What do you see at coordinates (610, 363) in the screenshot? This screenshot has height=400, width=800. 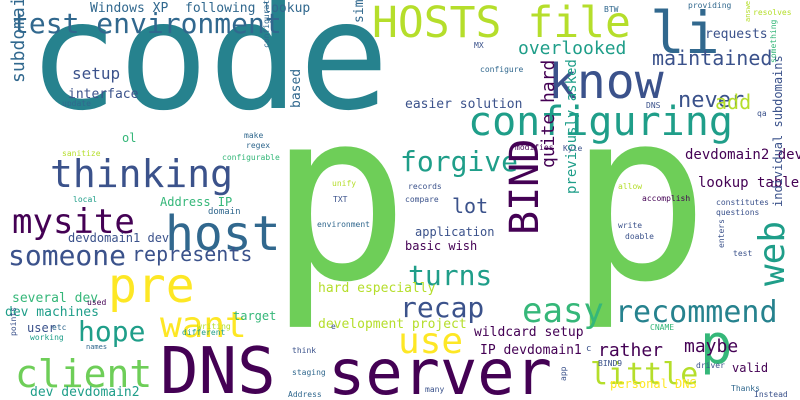 I see `word-bind9: BIND9` at bounding box center [610, 363].